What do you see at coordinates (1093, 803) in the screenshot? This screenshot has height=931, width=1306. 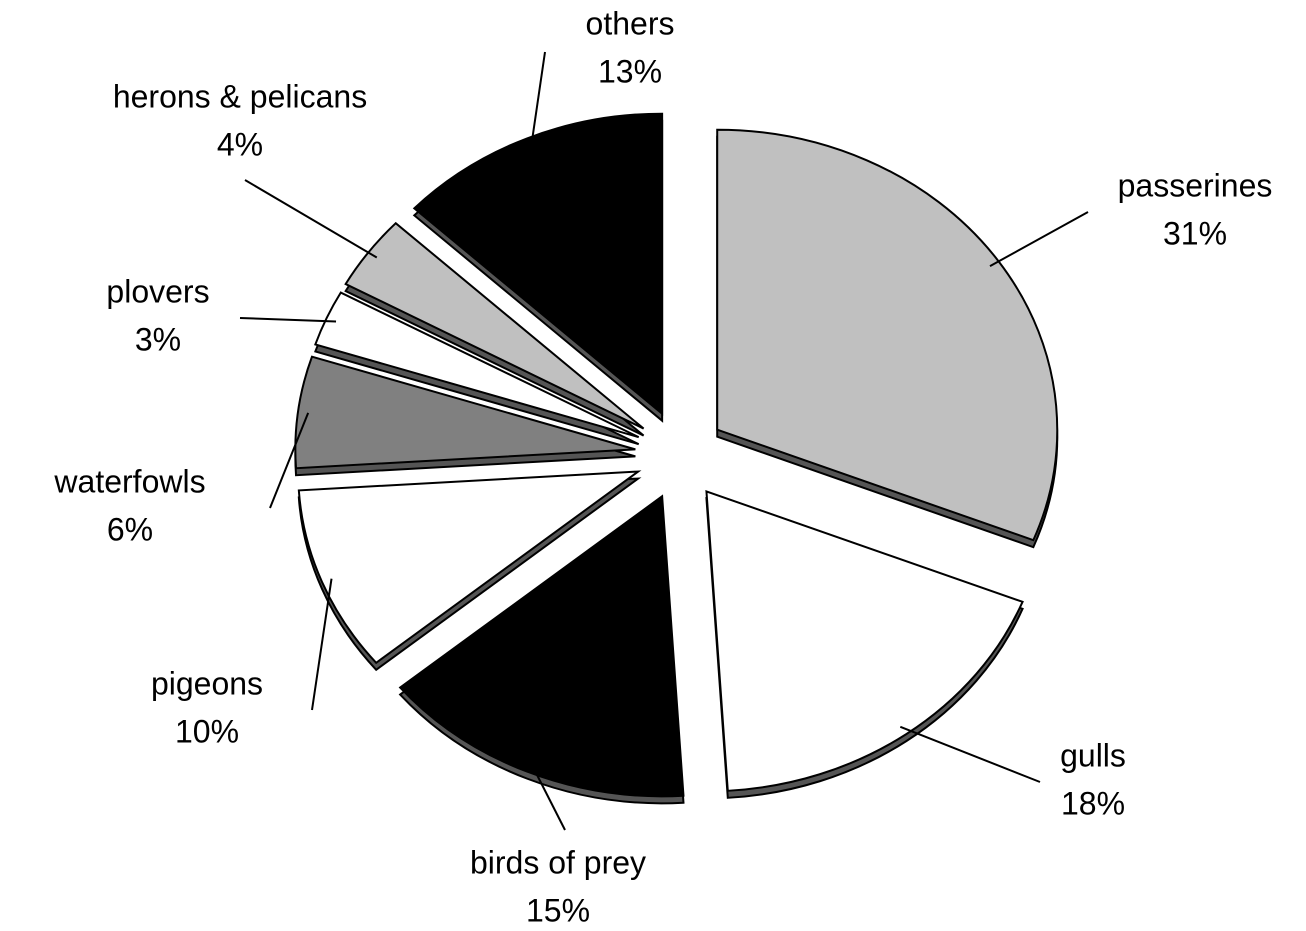 I see `value-label: 18%` at bounding box center [1093, 803].